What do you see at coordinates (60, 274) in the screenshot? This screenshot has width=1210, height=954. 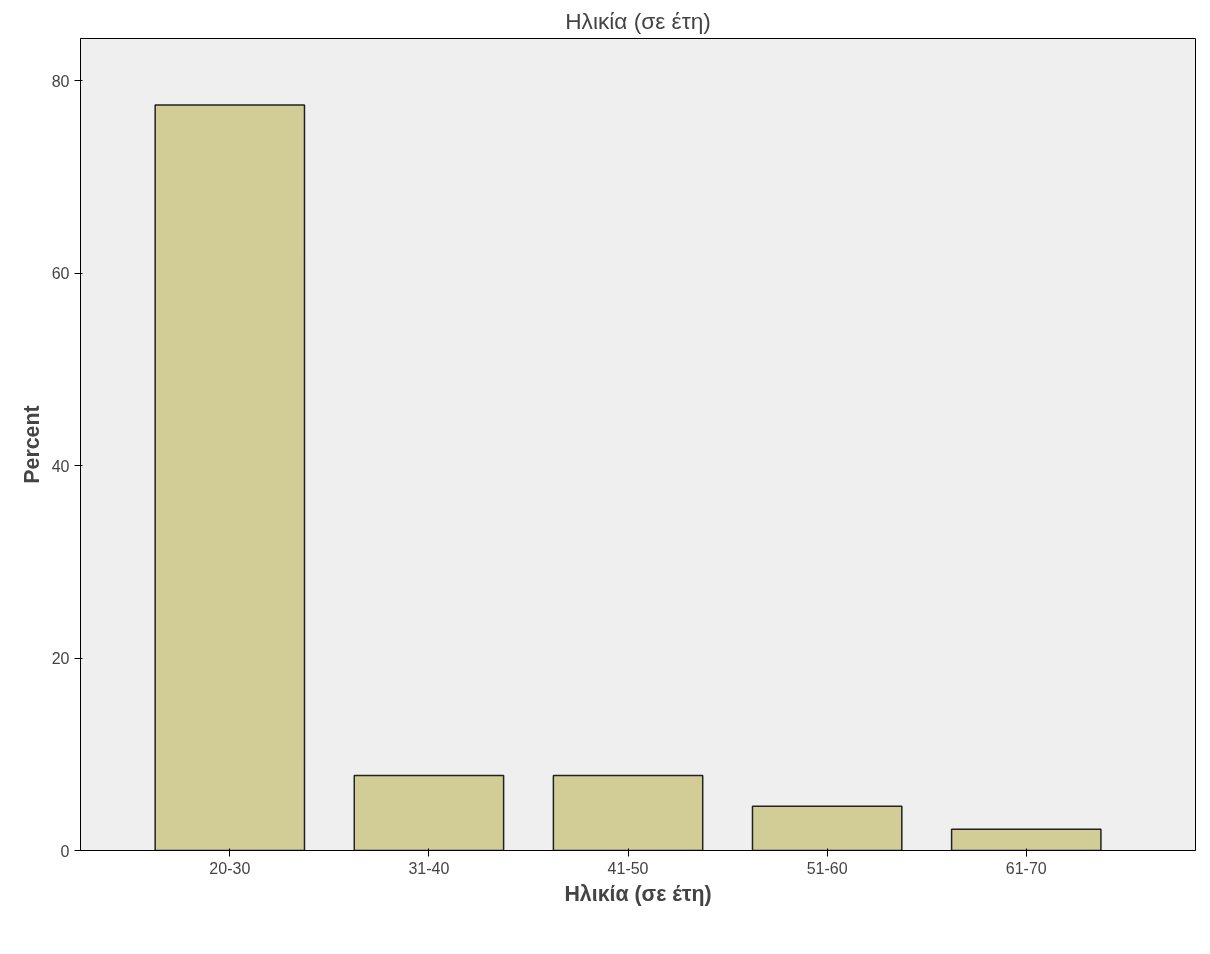 I see `y-tick-label: 60` at bounding box center [60, 274].